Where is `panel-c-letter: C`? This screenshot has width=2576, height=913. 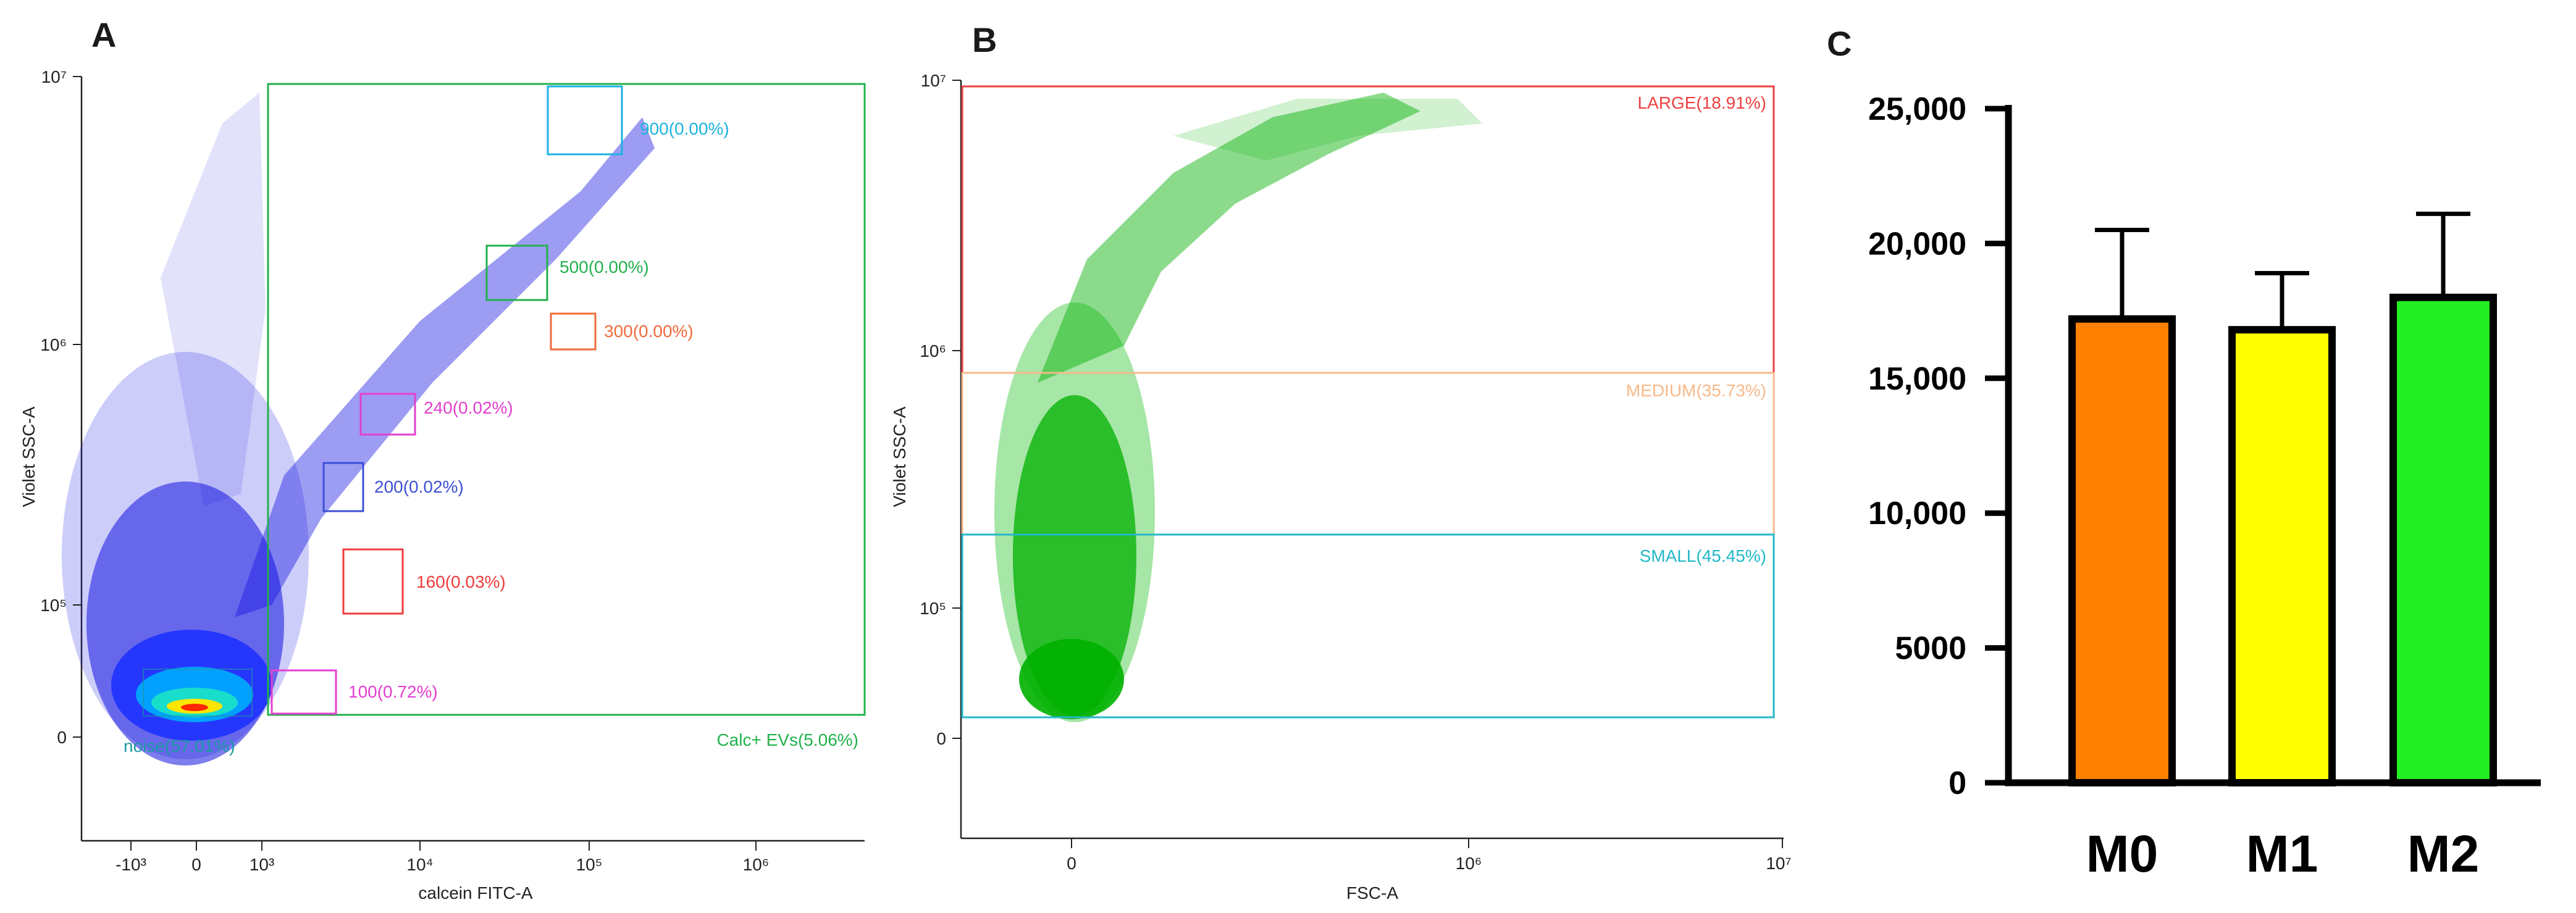 panel-c-letter: C is located at coordinates (1840, 43).